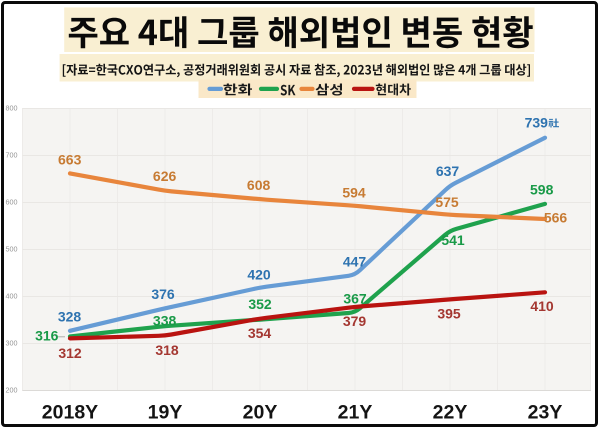 The height and width of the screenshot is (435, 600). What do you see at coordinates (545, 413) in the screenshot?
I see `svg-text: 23Y` at bounding box center [545, 413].